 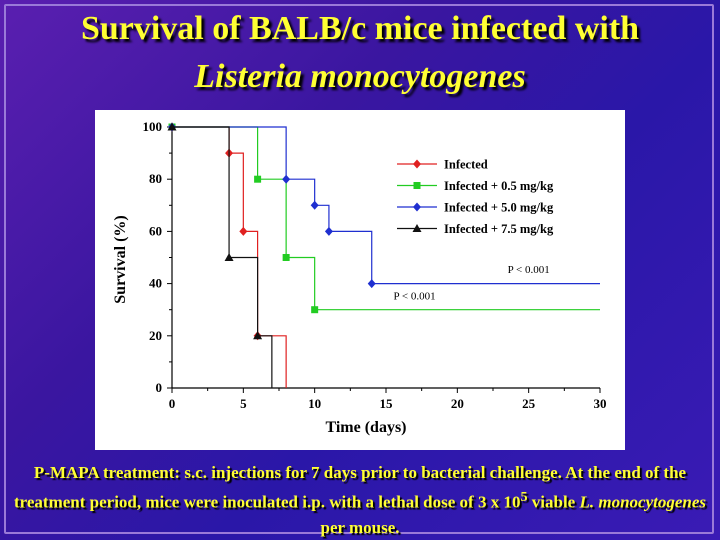 What do you see at coordinates (153, 126) in the screenshot?
I see `y-tick-label: 100` at bounding box center [153, 126].